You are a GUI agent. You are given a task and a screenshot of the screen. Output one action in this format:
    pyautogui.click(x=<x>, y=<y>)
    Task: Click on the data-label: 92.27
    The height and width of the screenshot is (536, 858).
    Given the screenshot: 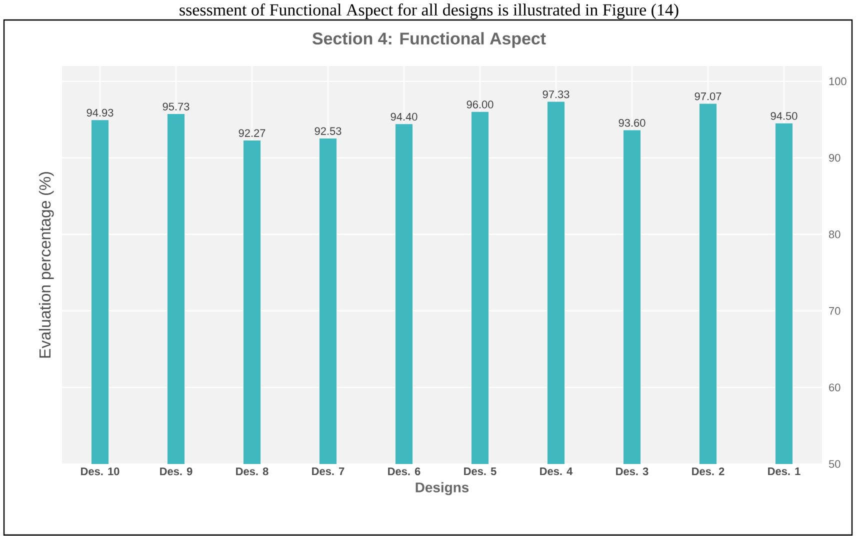 What is the action you would take?
    pyautogui.click(x=252, y=133)
    